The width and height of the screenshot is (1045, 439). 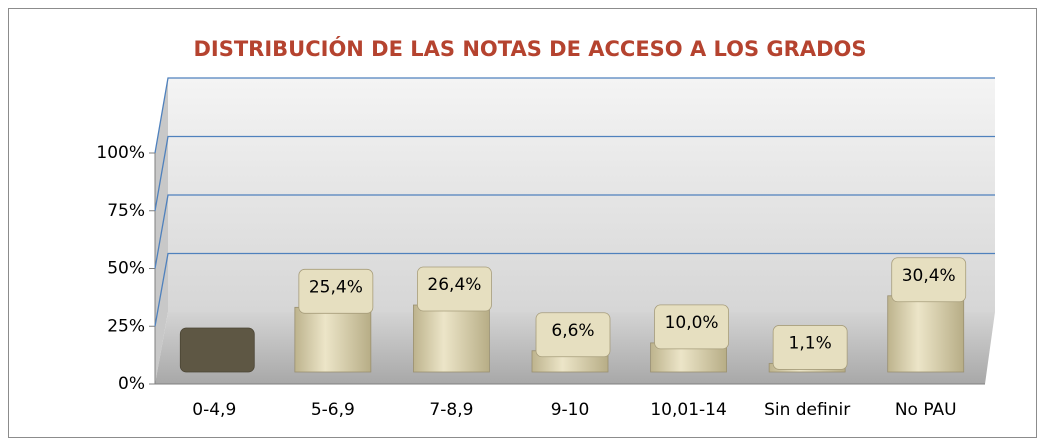 What do you see at coordinates (126, 211) in the screenshot?
I see `y-tick-label: 75%` at bounding box center [126, 211].